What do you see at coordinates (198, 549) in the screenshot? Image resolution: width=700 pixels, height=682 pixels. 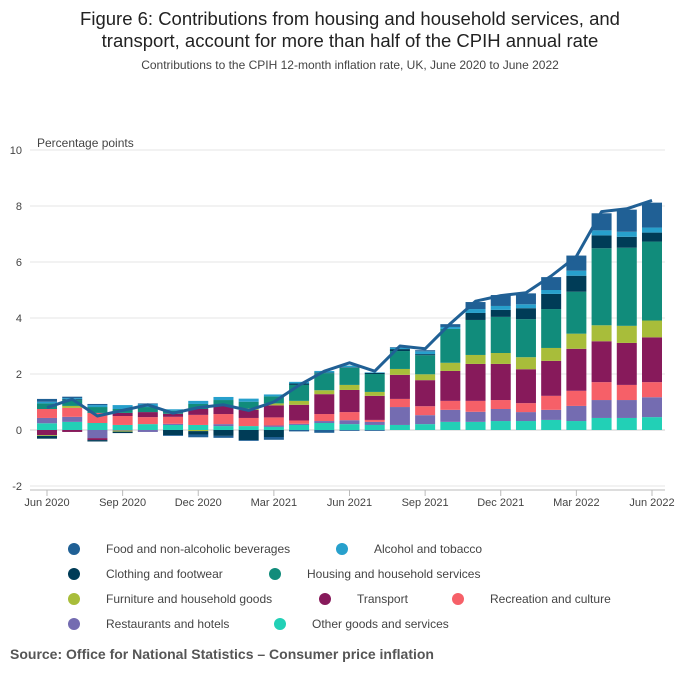 I see `legend-label: Food and non-alcoholic beverages` at bounding box center [198, 549].